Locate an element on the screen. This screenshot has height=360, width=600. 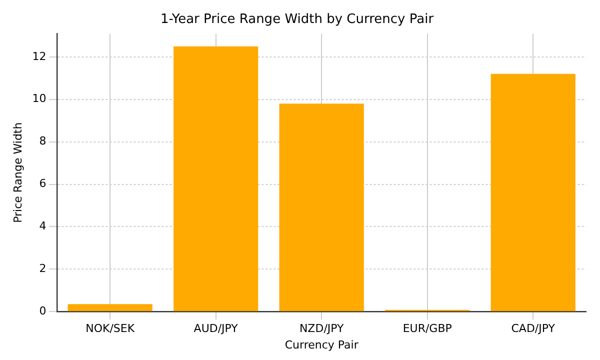
y-axis-title: Price Range Width is located at coordinates (17, 172).